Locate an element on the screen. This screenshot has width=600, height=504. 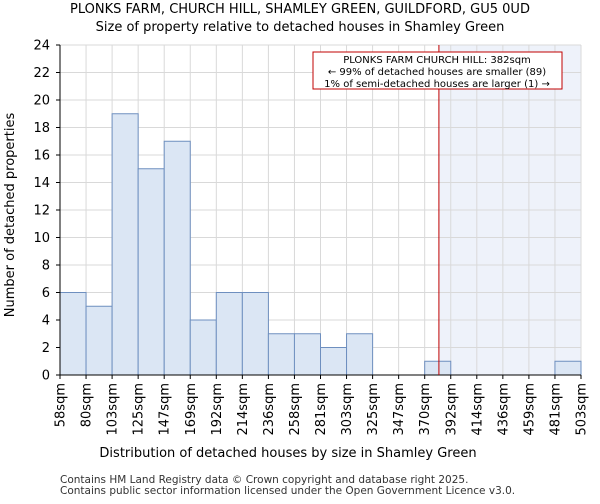
x-tick-label: 503sqm is located at coordinates (582, 409).